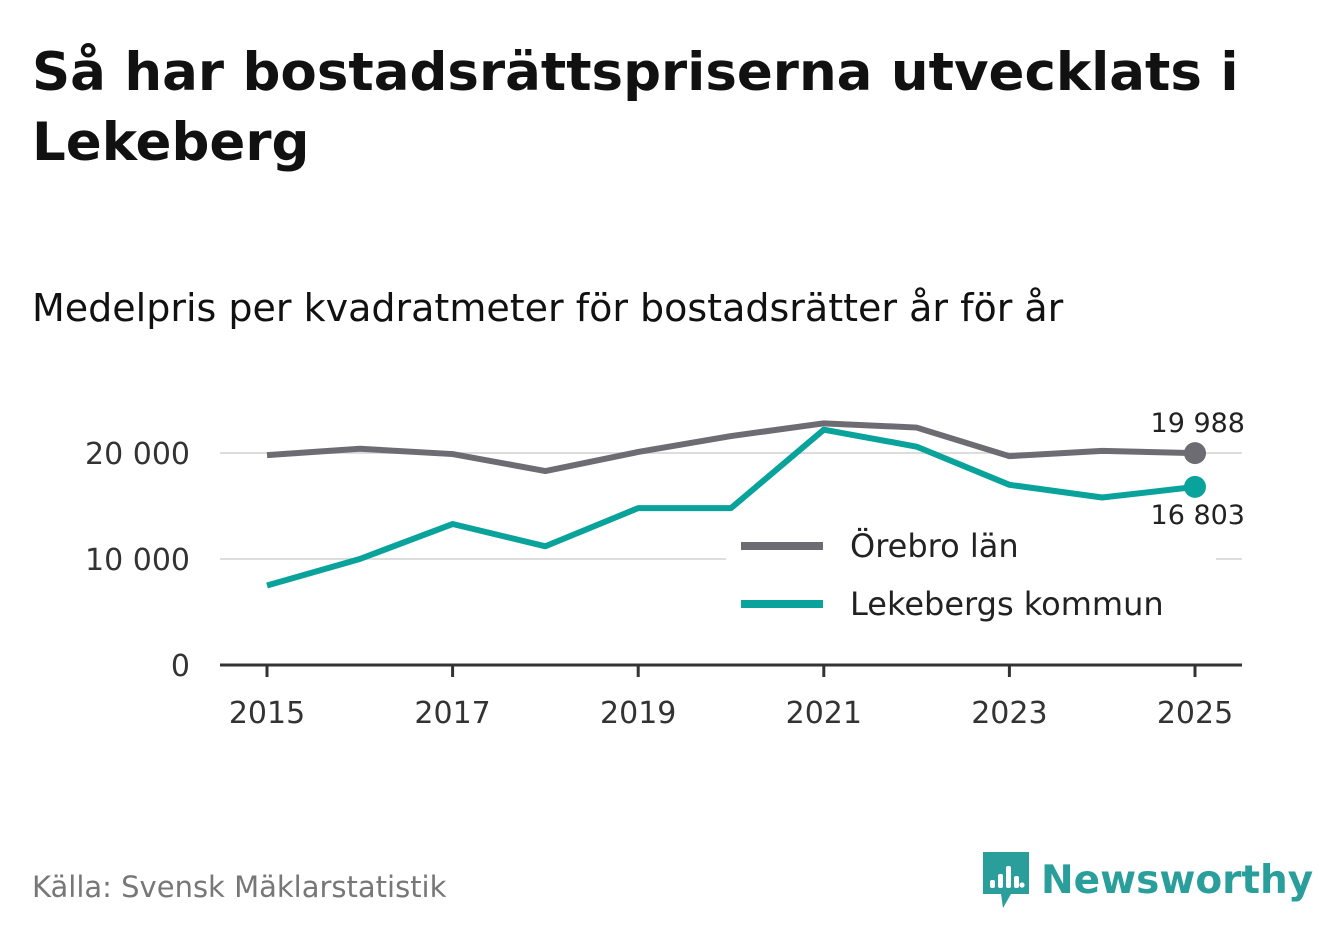 The image size is (1322, 939). I want to click on newsworthy-logo-icon, so click(1006, 880).